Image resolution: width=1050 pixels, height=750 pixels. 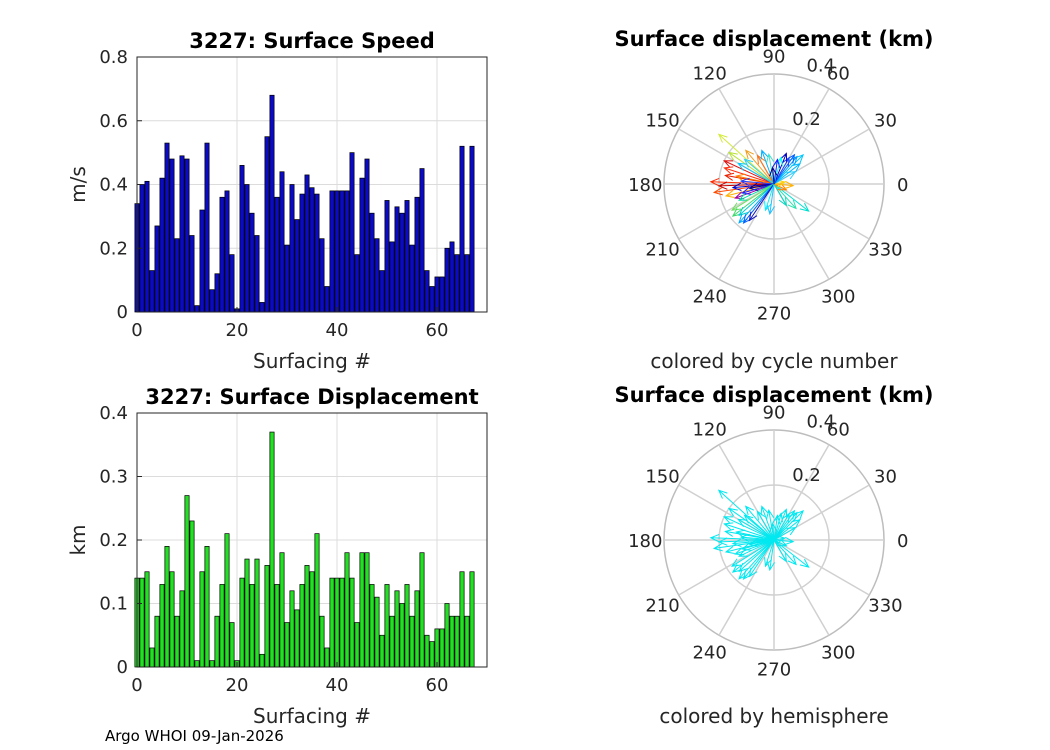 What do you see at coordinates (709, 430) in the screenshot?
I see `angle-label: 120` at bounding box center [709, 430].